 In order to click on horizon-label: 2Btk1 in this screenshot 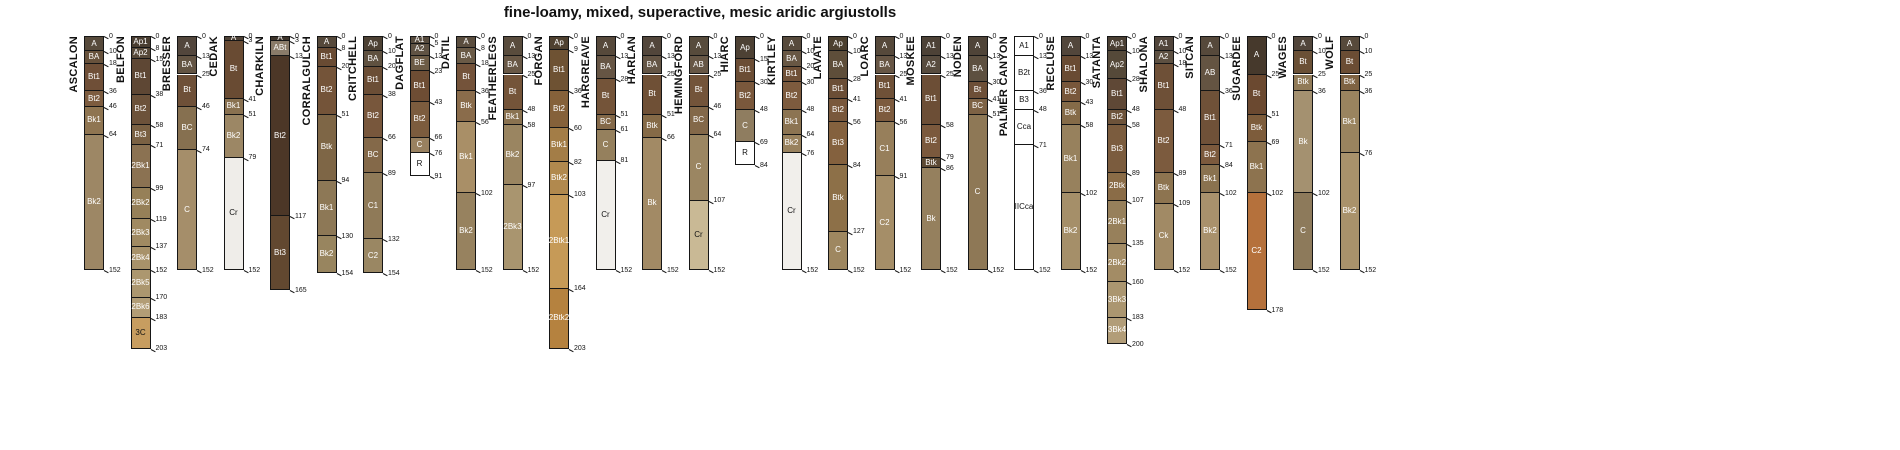, I will do `click(559, 241)`.